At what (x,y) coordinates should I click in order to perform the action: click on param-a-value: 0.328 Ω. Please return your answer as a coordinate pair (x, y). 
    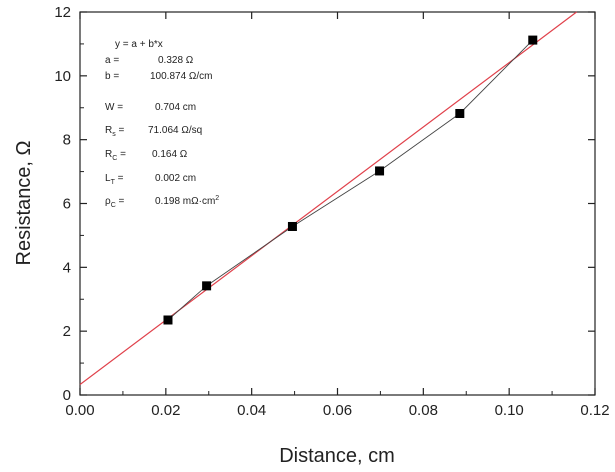
    Looking at the image, I should click on (176, 60).